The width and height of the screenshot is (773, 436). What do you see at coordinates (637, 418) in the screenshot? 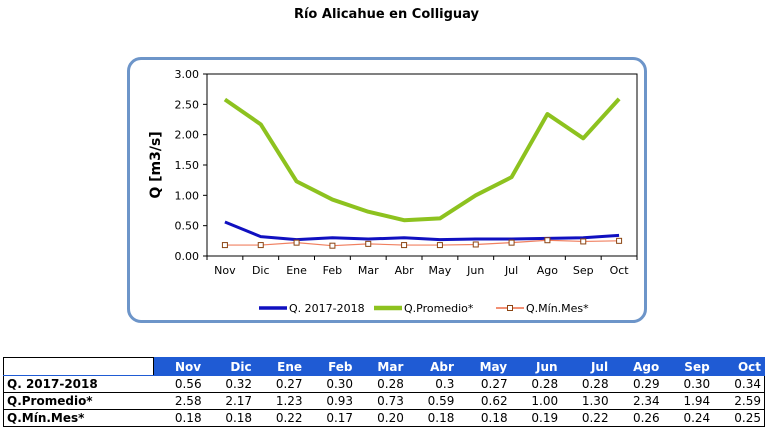
I see `table-cell: 0.26` at bounding box center [637, 418].